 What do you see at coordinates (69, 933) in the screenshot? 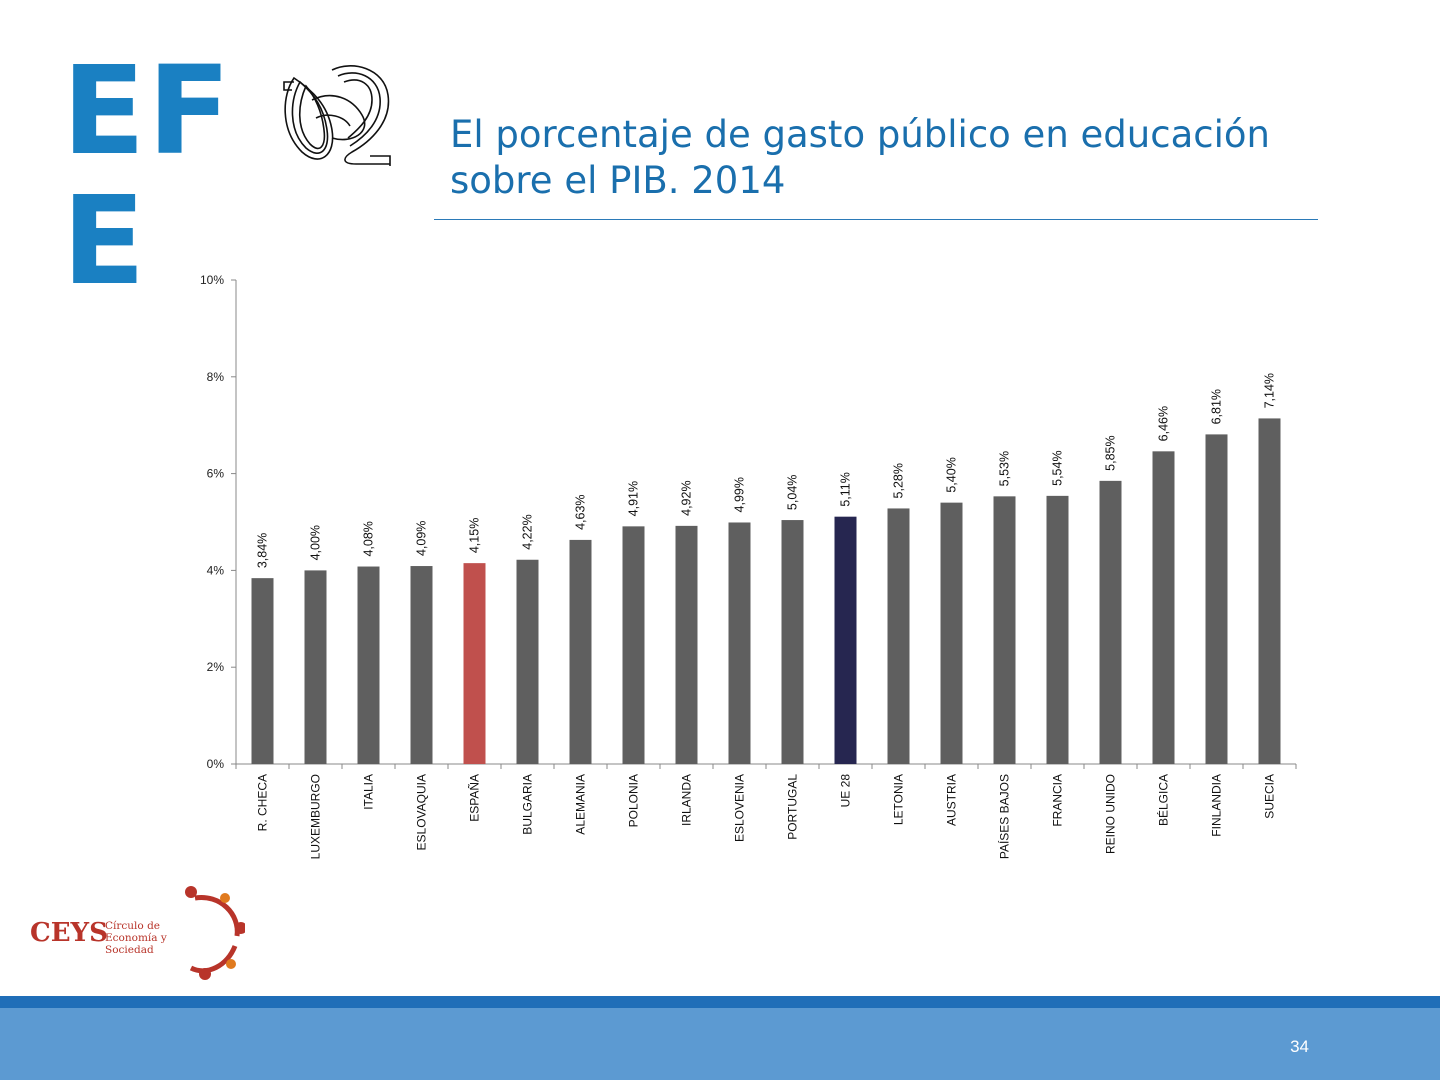
I see `ceys-wordmark: CEYS` at bounding box center [69, 933].